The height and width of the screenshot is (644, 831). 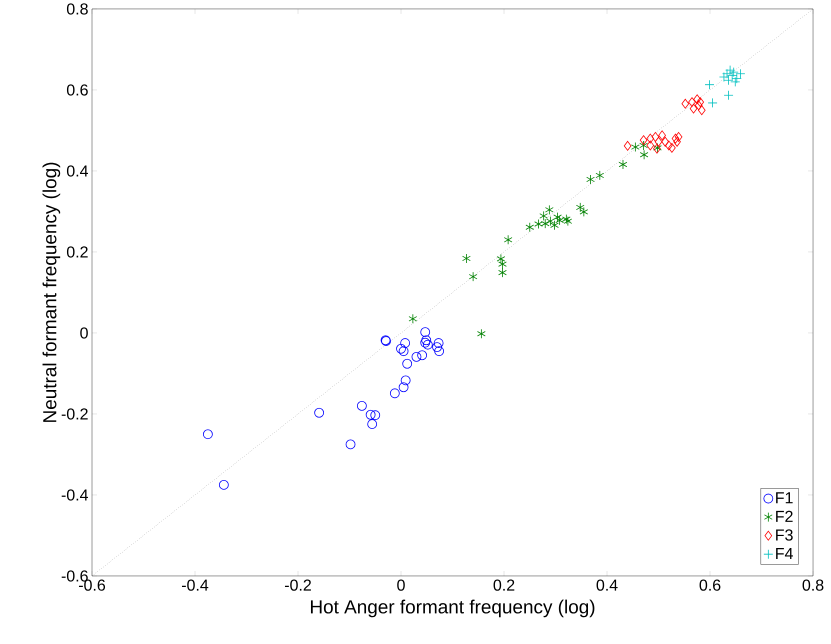 What do you see at coordinates (77, 171) in the screenshot?
I see `y-tick-label: 0.4` at bounding box center [77, 171].